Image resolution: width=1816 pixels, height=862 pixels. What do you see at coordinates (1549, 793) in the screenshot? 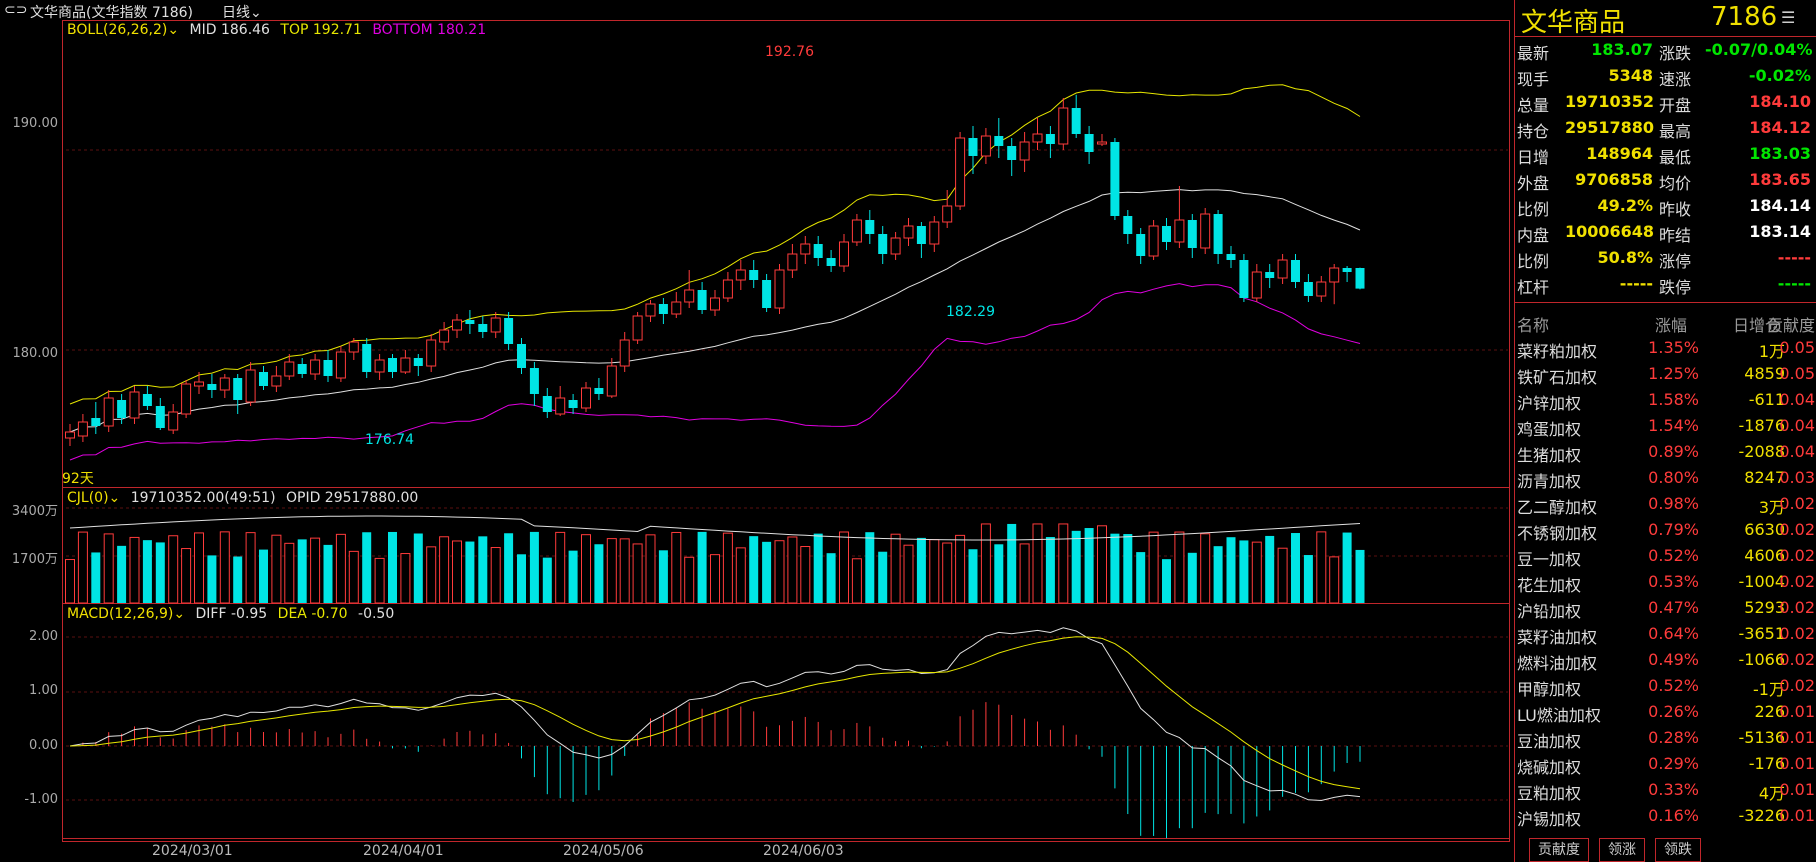
I see `commodity-name: 豆粕加权` at bounding box center [1549, 793].